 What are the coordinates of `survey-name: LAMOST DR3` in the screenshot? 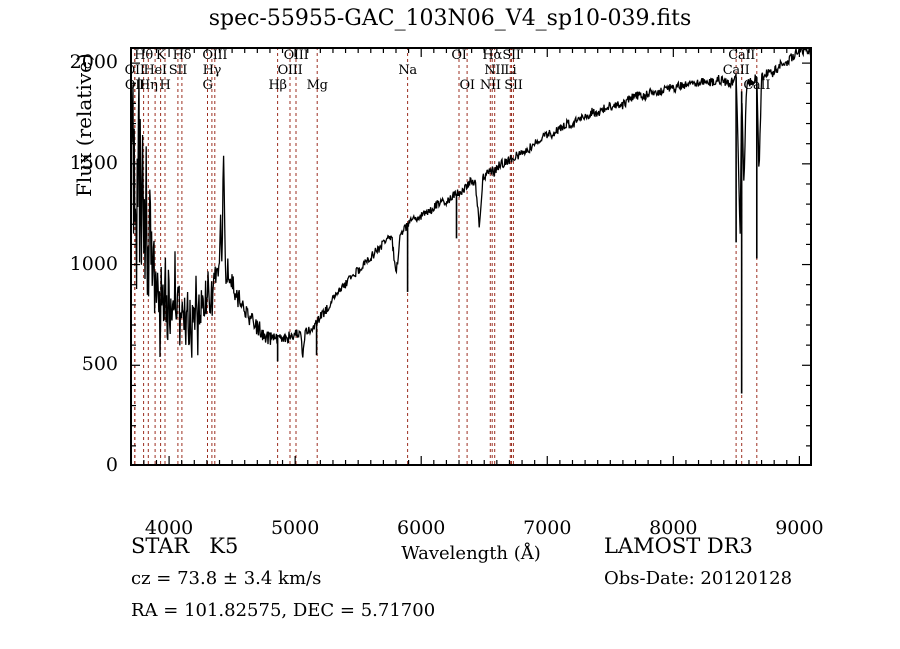 It's located at (678, 546).